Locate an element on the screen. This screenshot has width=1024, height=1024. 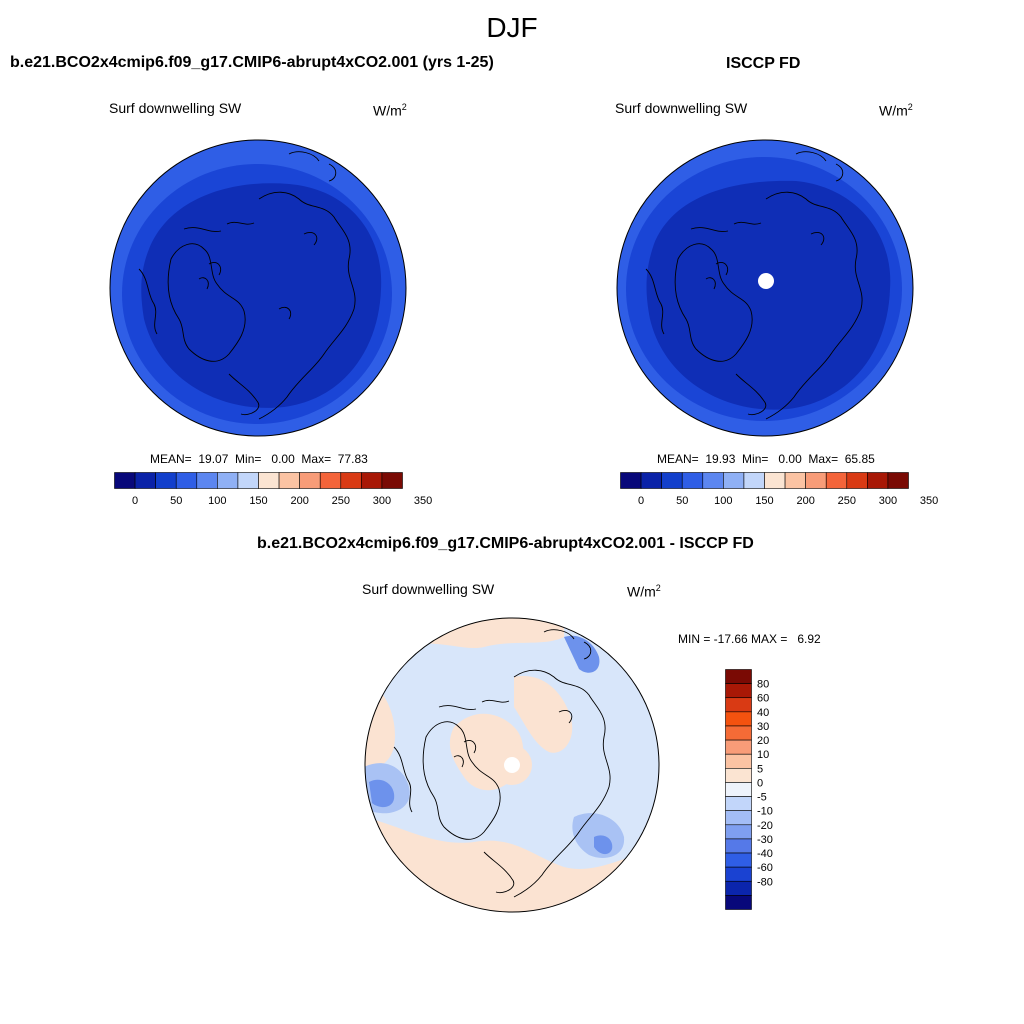
model-stats: MEAN= 19.07 Min= 0.00 Max= 77.83 is located at coordinates (259, 459).